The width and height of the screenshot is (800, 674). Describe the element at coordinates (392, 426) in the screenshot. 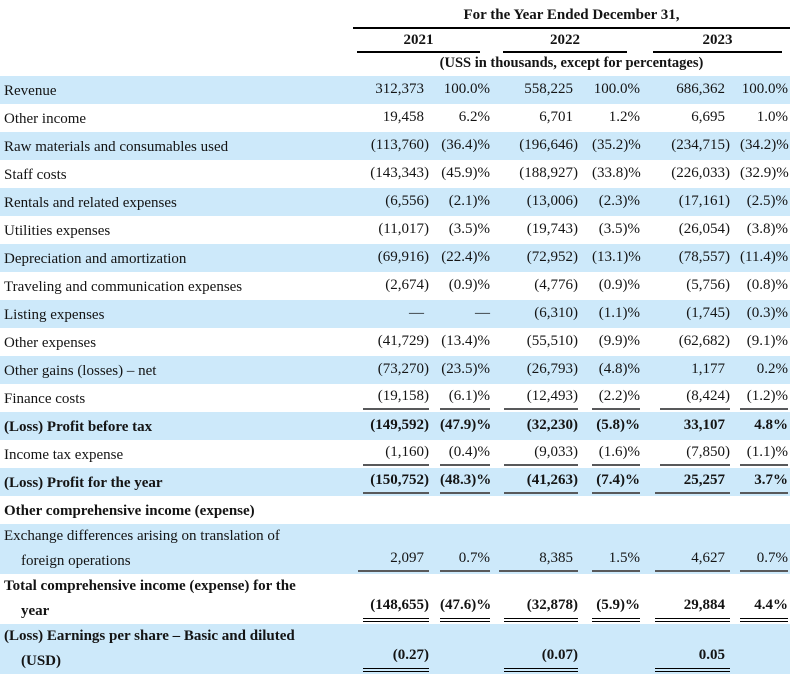

I see `table-cell: (149,592)` at that location.